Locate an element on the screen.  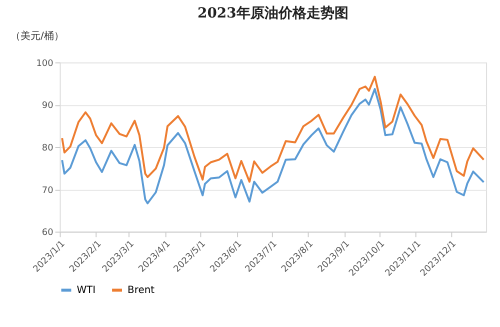
legend-label: Brent is located at coordinates (141, 290).